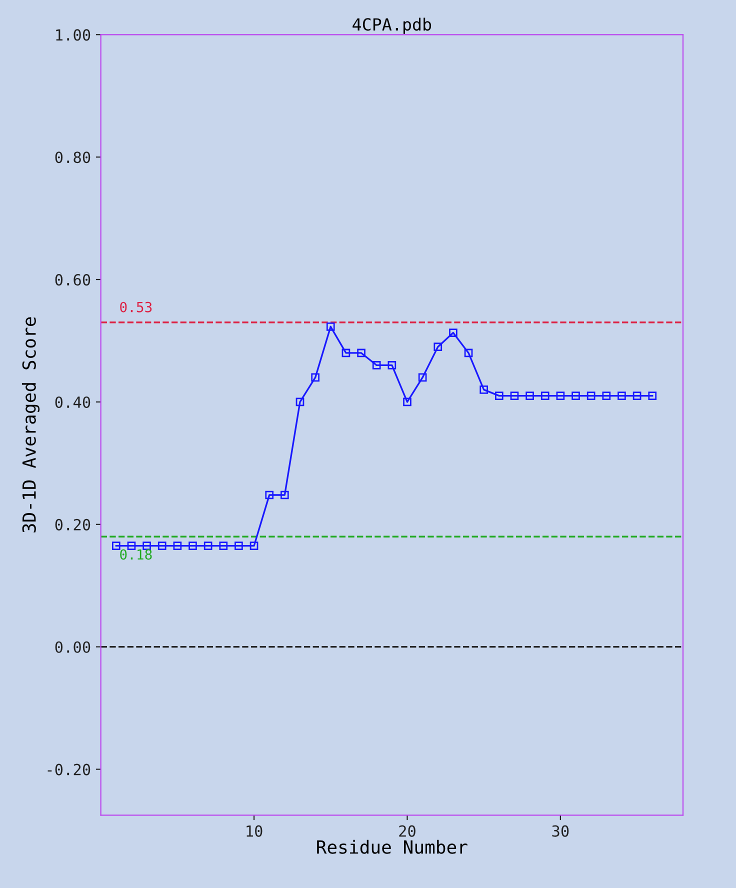 The image size is (736, 888). I want to click on y-tick-label: 0.20, so click(72, 524).